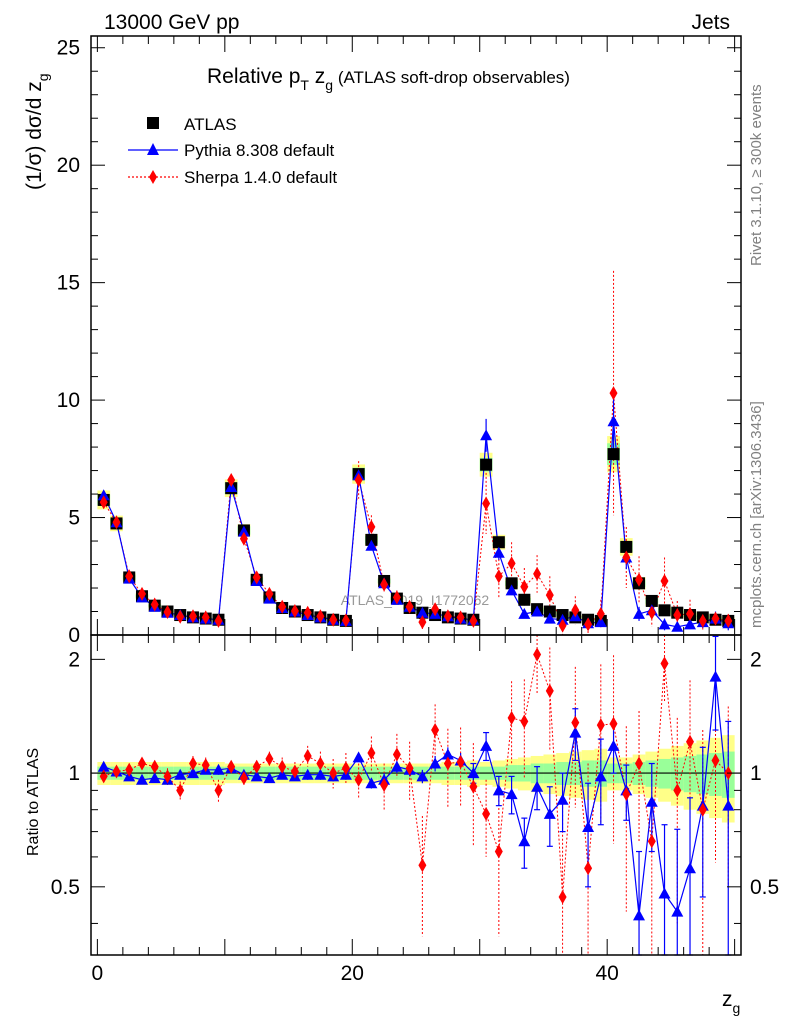  I want to click on rivet-label: Rivet 3.1.10, ≥ 300k events, so click(756, 175).